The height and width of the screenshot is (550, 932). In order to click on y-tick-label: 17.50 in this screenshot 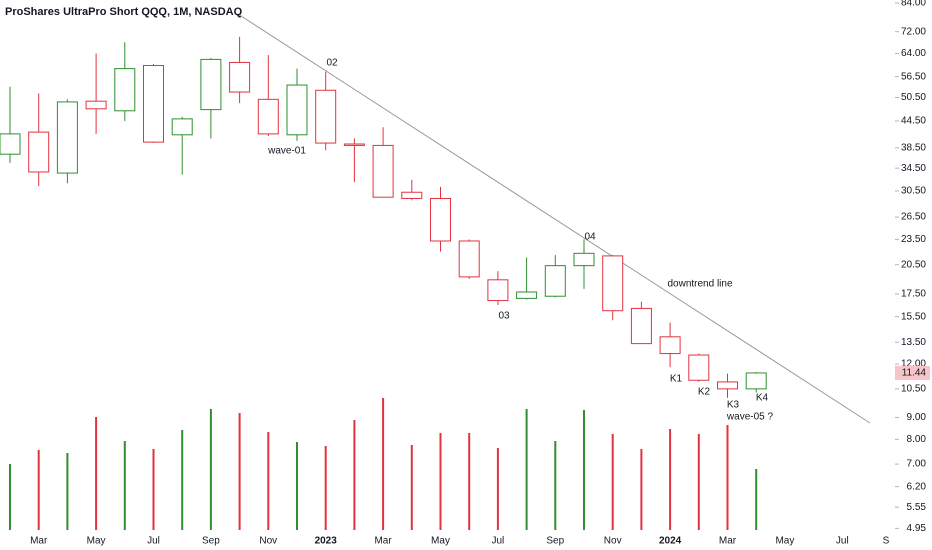, I will do `click(913, 294)`.